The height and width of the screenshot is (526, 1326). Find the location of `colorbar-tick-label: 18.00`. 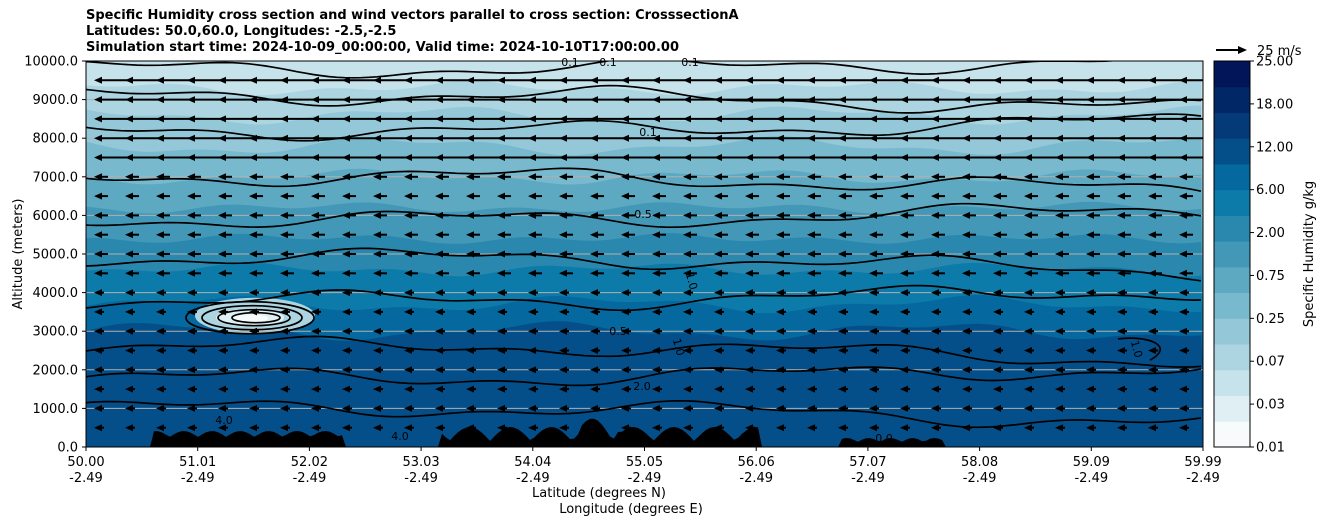

colorbar-tick-label: 18.00 is located at coordinates (1274, 104).